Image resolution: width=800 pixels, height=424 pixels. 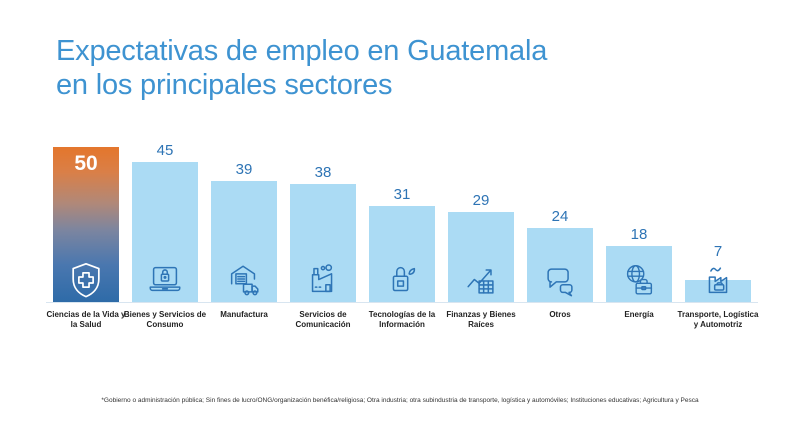 What do you see at coordinates (244, 280) in the screenshot?
I see `warehouse-truck-icon` at bounding box center [244, 280].